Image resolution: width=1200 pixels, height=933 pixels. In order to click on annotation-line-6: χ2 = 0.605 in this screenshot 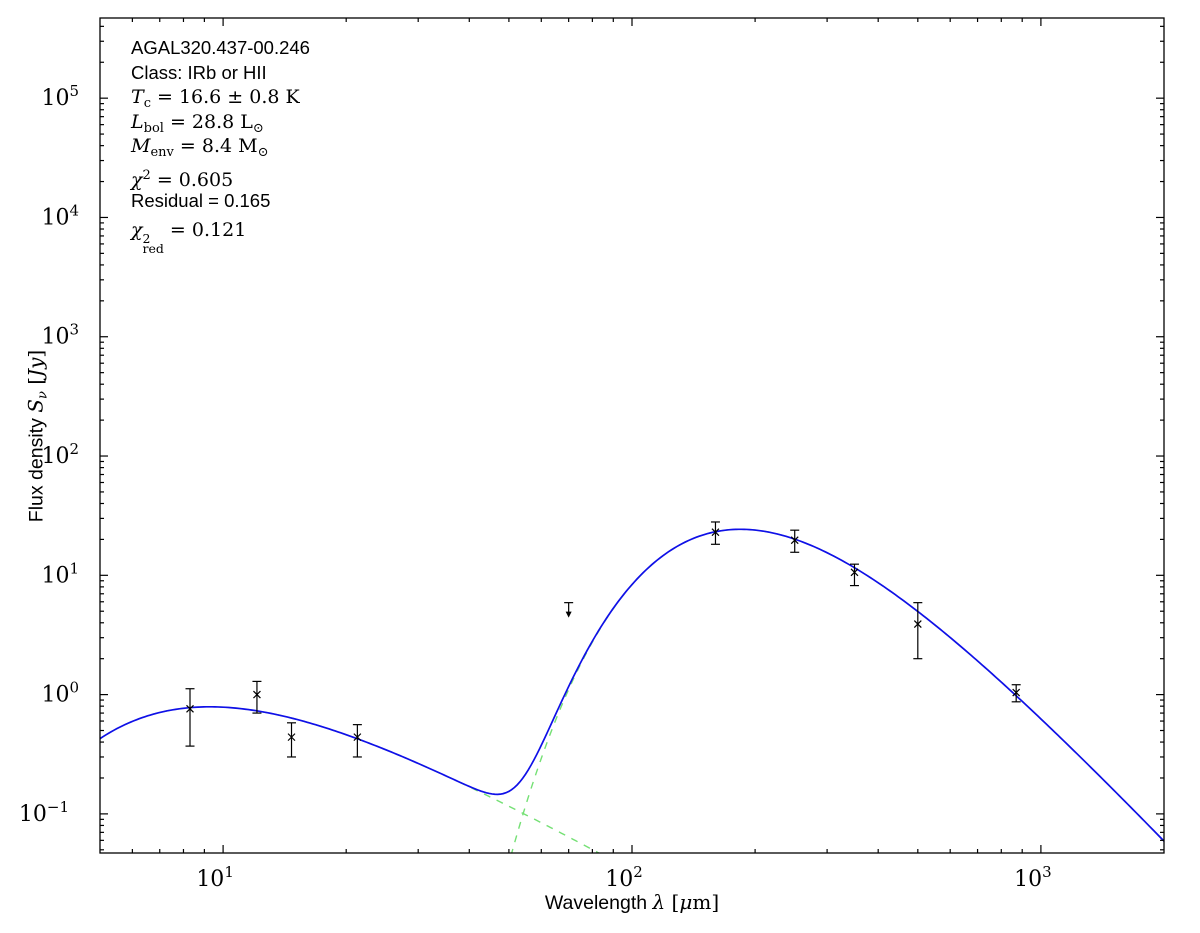, I will do `click(182, 179)`.